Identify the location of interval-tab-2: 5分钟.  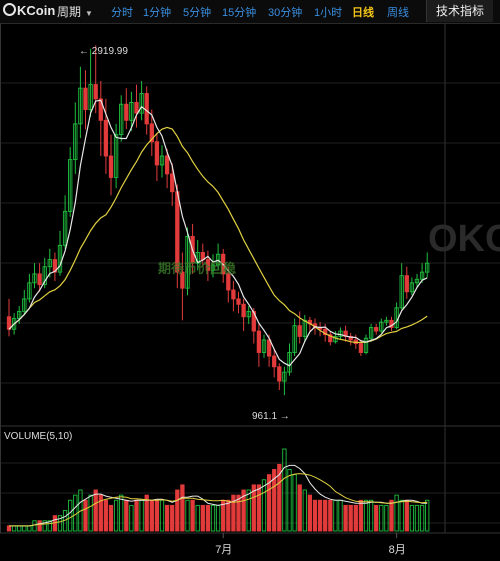
(197, 13).